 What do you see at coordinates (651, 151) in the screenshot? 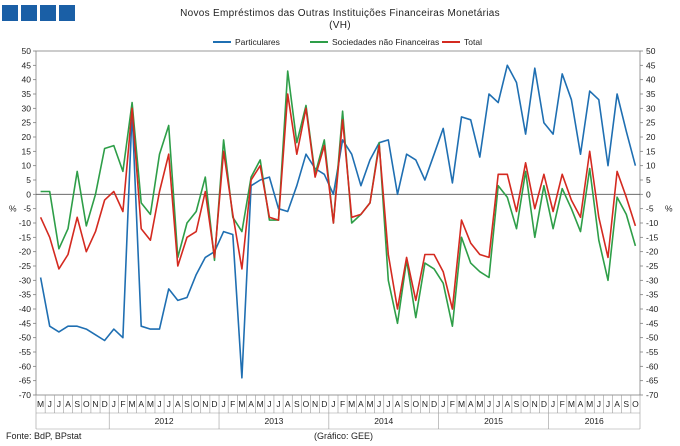
I see `y-tick-label-right: 15` at bounding box center [651, 151].